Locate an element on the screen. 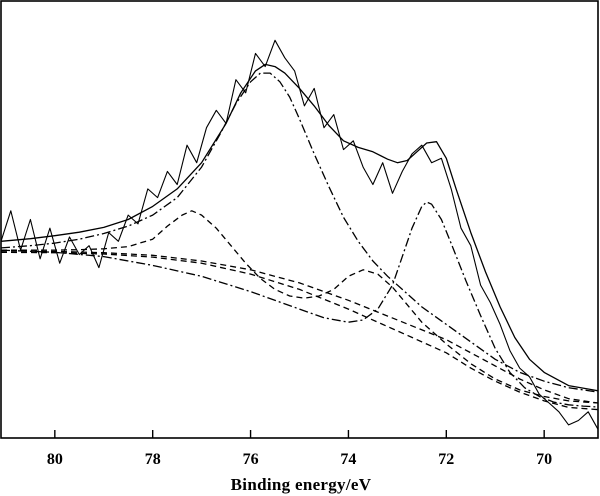 Image resolution: width=600 pixels, height=496 pixels. x-axis-title: Binding energy/eV is located at coordinates (301, 484).